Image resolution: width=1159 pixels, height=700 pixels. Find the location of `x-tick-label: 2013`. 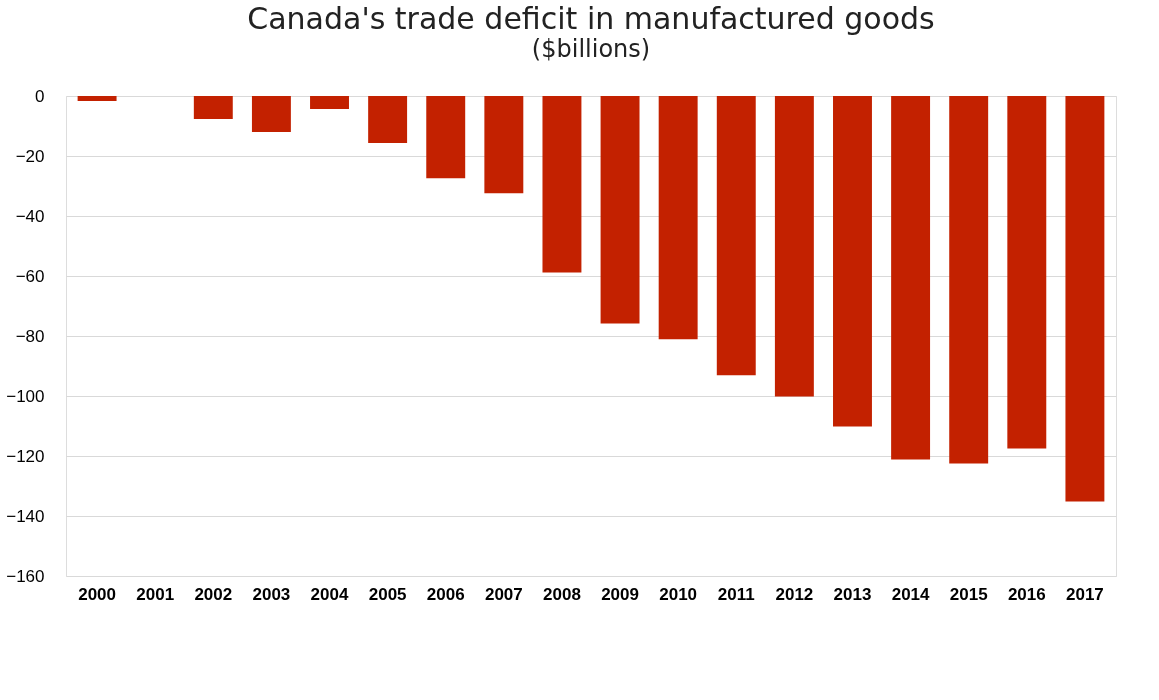

x-tick-label: 2013 is located at coordinates (852, 594).